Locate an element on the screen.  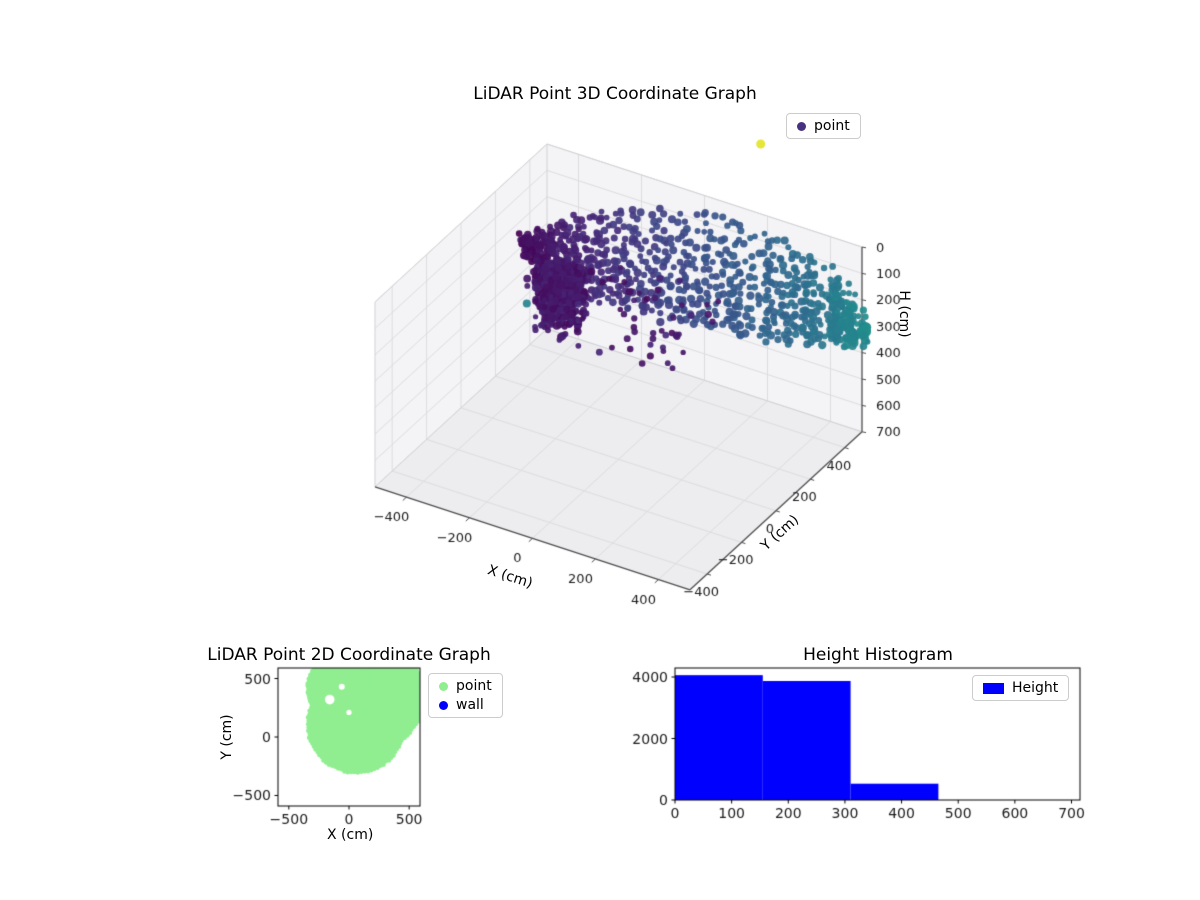
chart2d-legend-entry-wall: wall is located at coordinates (465, 705).